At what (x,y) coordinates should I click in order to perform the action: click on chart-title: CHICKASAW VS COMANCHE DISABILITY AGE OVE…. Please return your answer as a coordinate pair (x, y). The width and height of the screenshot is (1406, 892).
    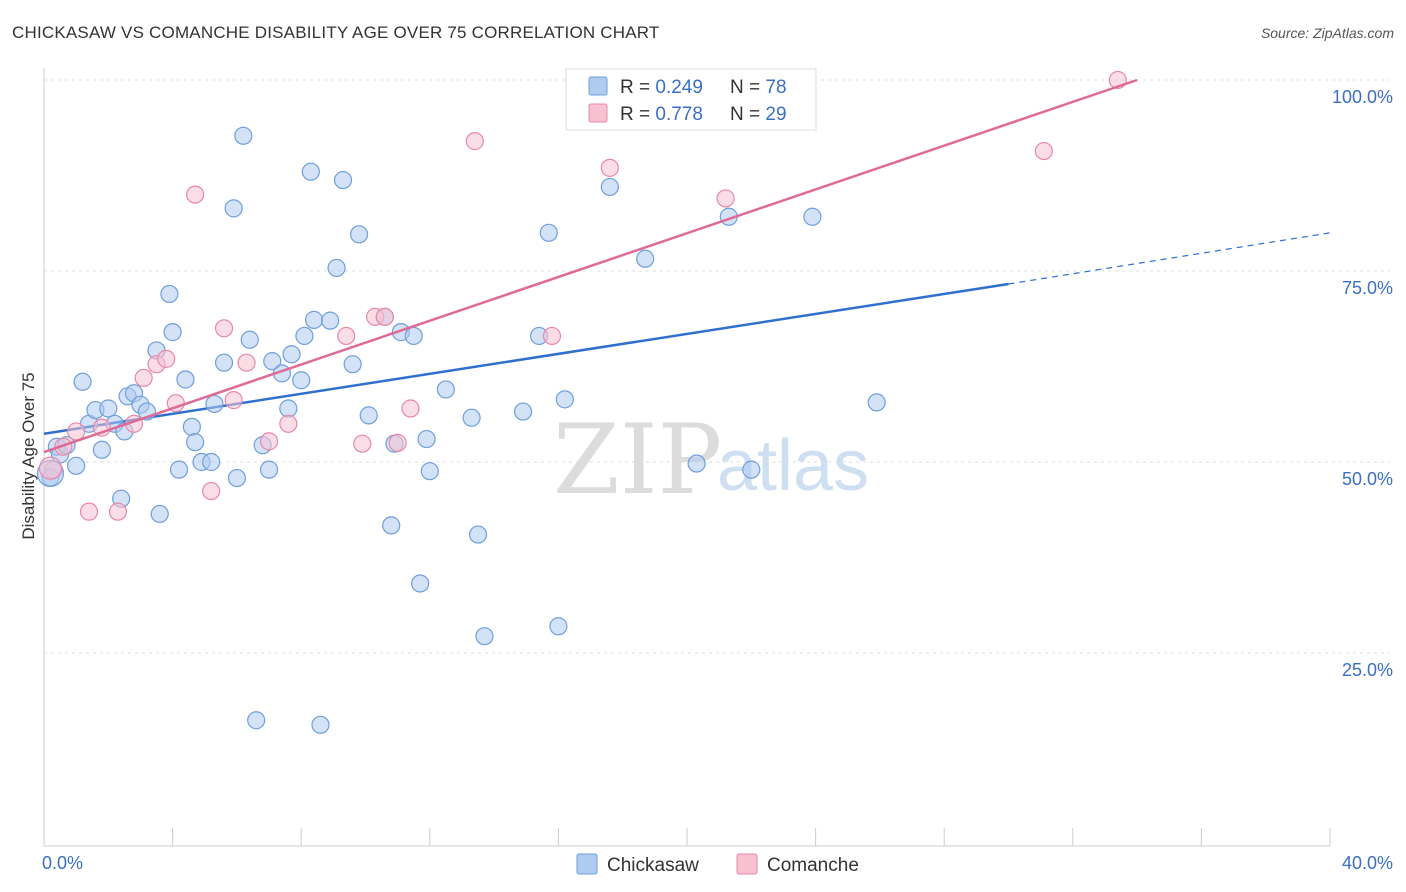
    Looking at the image, I should click on (336, 32).